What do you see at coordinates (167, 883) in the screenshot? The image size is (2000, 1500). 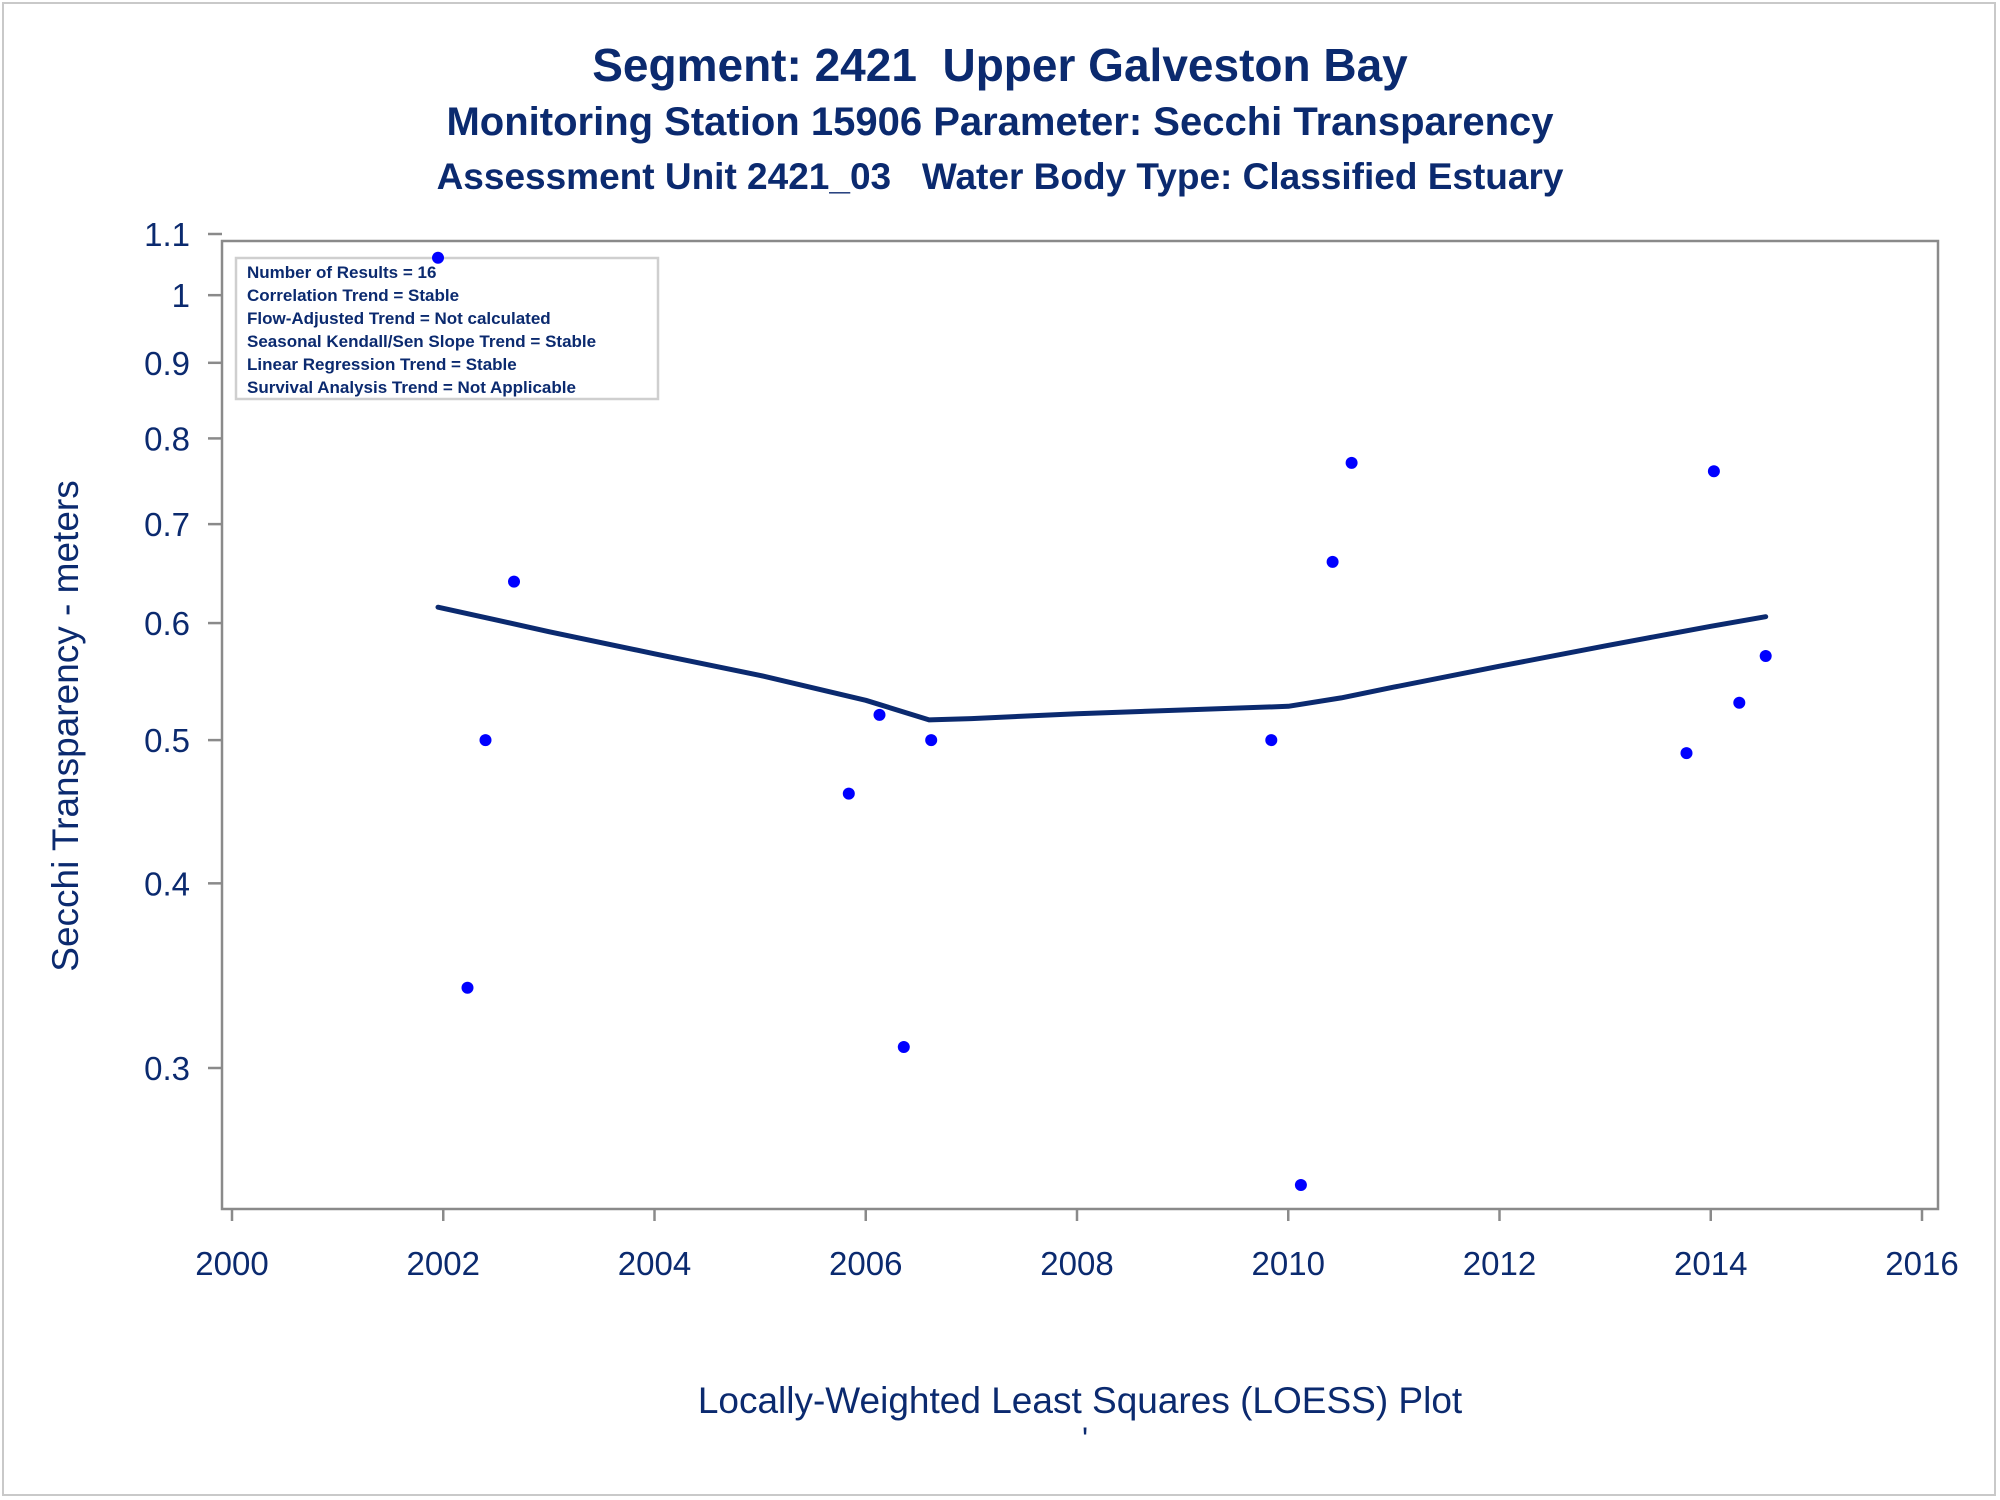 I see `y-tick-label: 0.4` at bounding box center [167, 883].